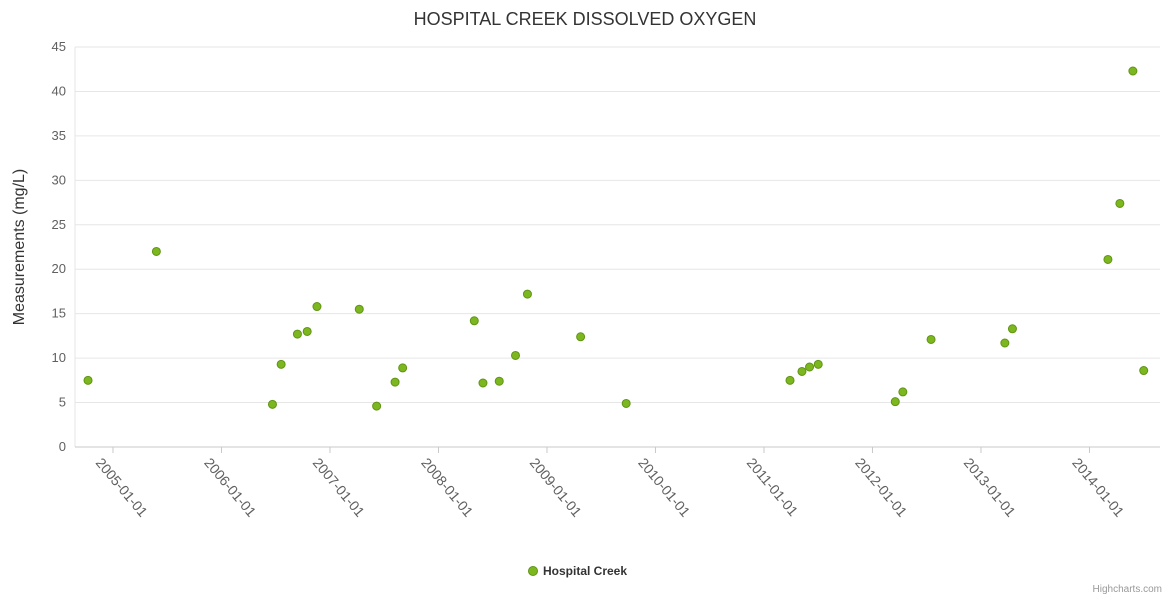 The image size is (1170, 600). Describe the element at coordinates (230, 487) in the screenshot. I see `x-axis-tick-label: 2006-01-01` at that location.